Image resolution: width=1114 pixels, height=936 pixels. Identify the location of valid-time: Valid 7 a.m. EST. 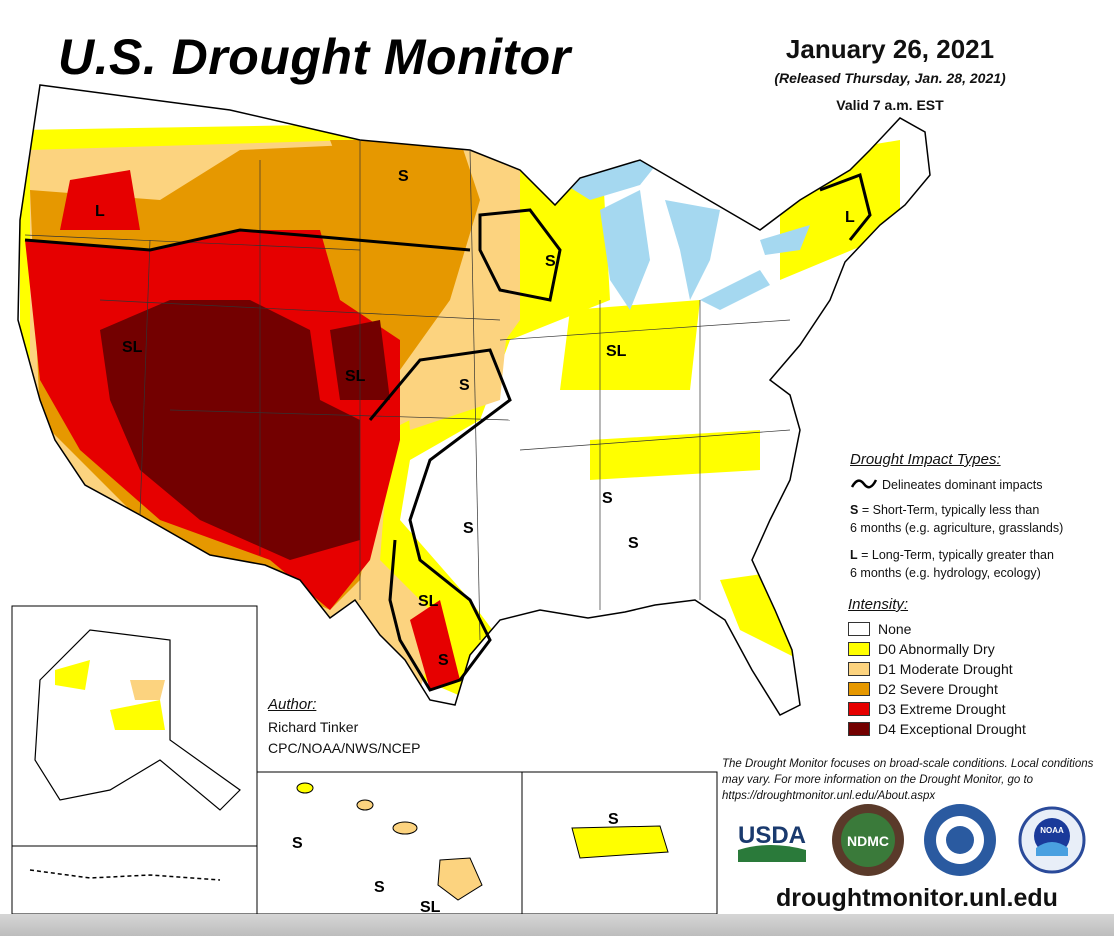
(890, 105).